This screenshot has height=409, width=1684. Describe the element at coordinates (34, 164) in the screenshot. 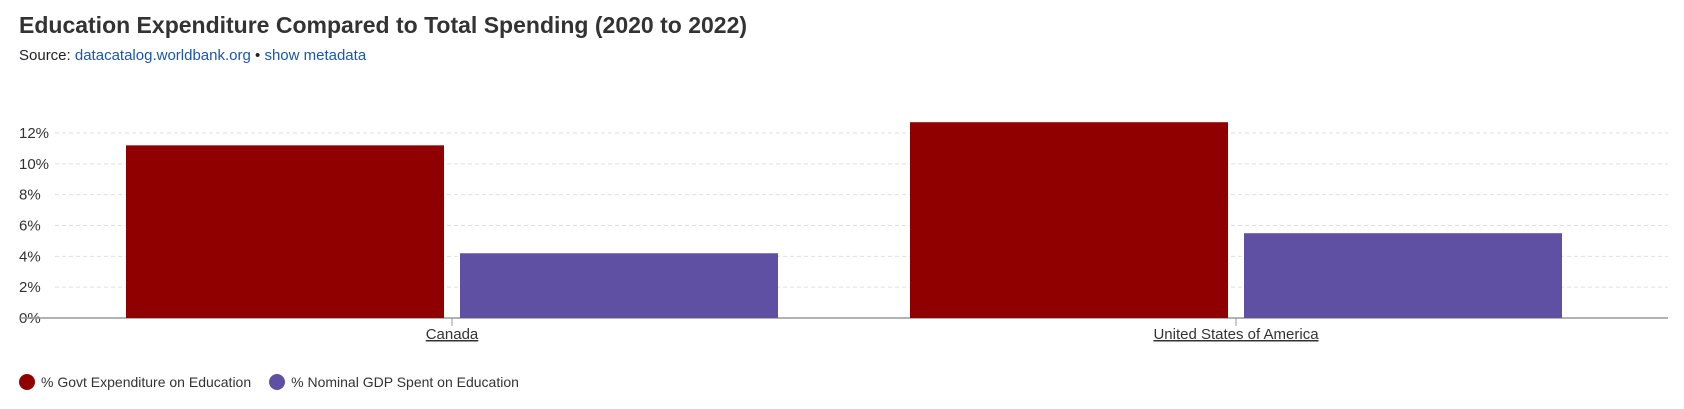

I see `y-tick-label: 10%` at that location.